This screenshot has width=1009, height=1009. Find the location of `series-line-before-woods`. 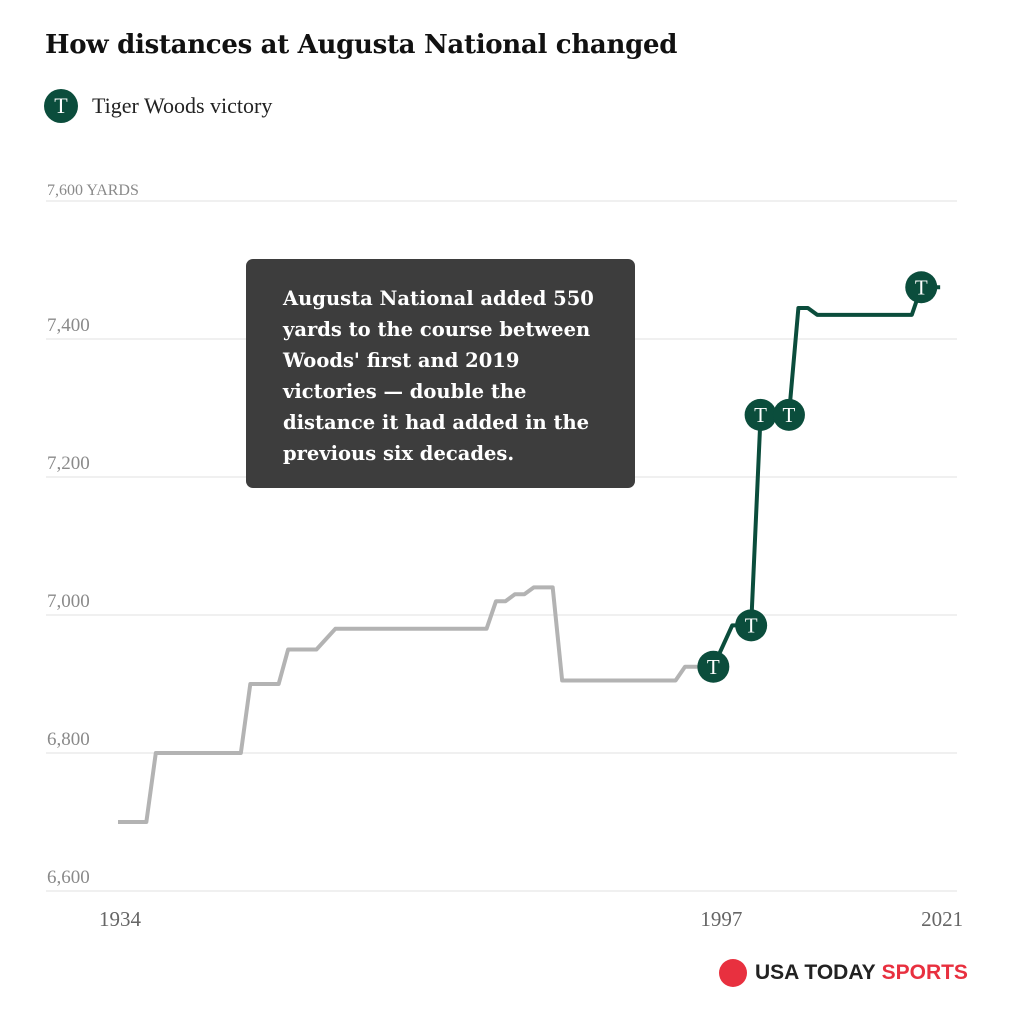

series-line-before-woods is located at coordinates (416, 704).